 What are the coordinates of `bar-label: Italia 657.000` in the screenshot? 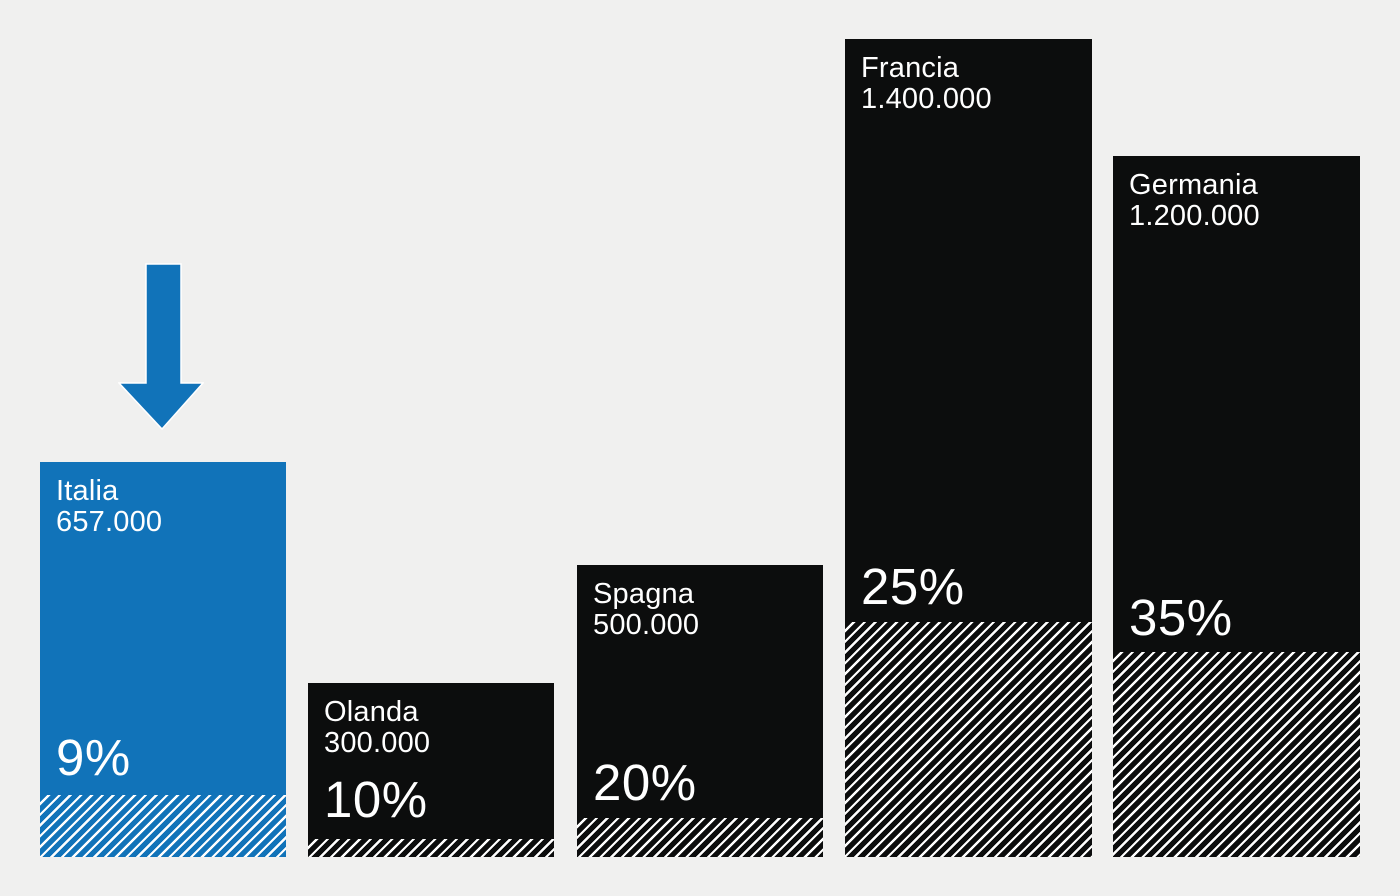 It's located at (109, 507).